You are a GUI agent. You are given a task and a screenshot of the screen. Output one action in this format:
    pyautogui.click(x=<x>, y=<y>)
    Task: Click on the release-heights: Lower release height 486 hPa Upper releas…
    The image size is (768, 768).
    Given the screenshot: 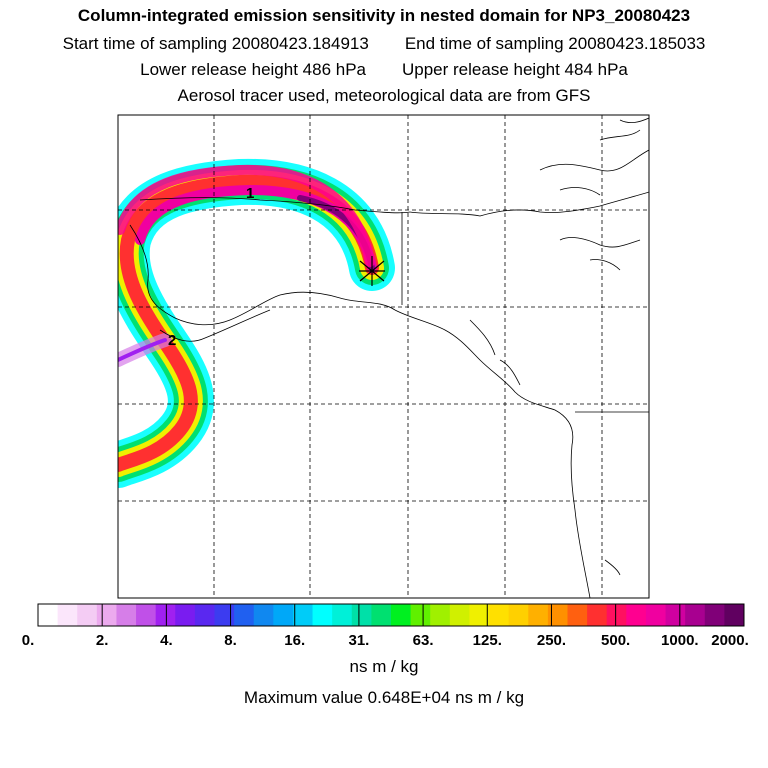 What is the action you would take?
    pyautogui.click(x=384, y=70)
    